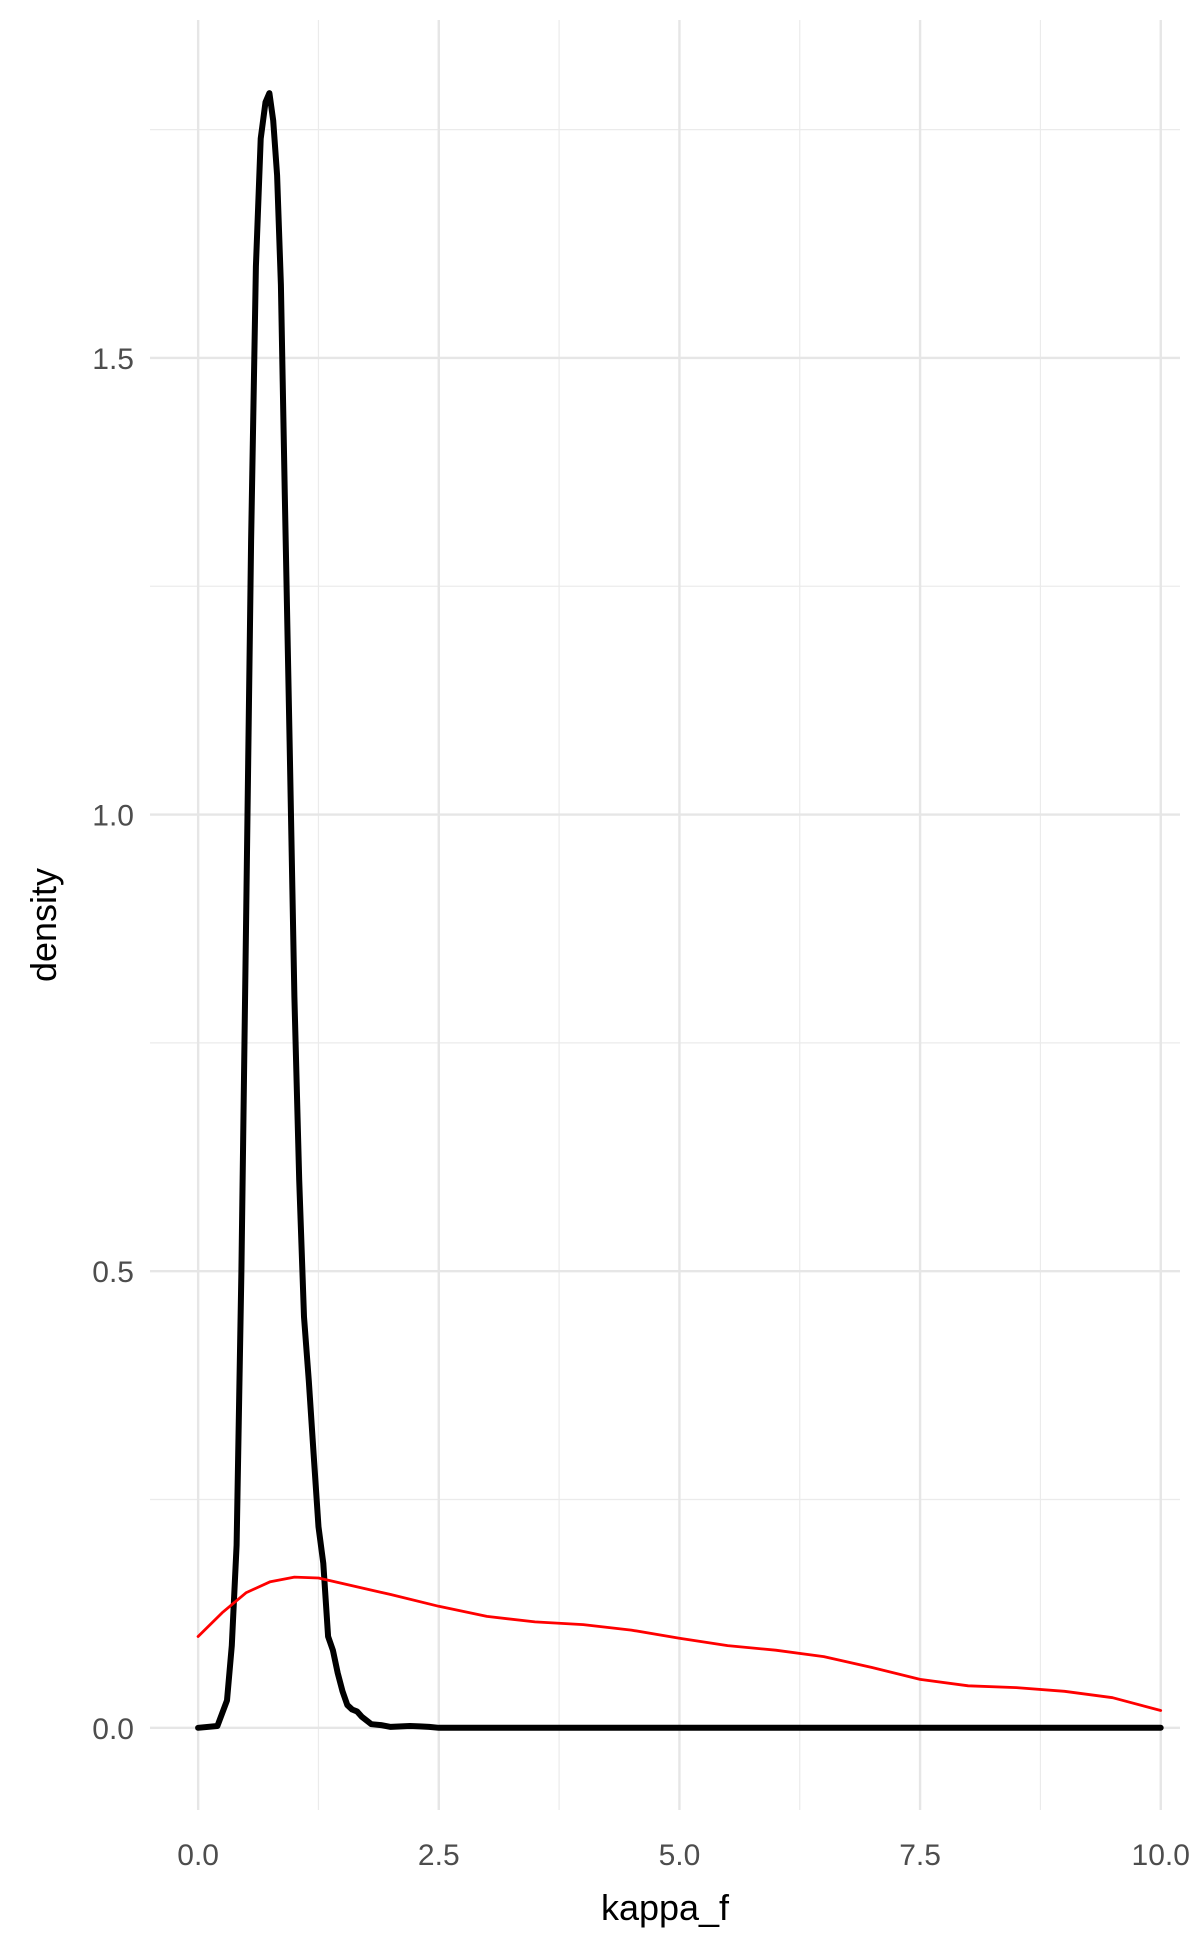  What do you see at coordinates (680, 1855) in the screenshot?
I see `x-tick-label: 5.0` at bounding box center [680, 1855].